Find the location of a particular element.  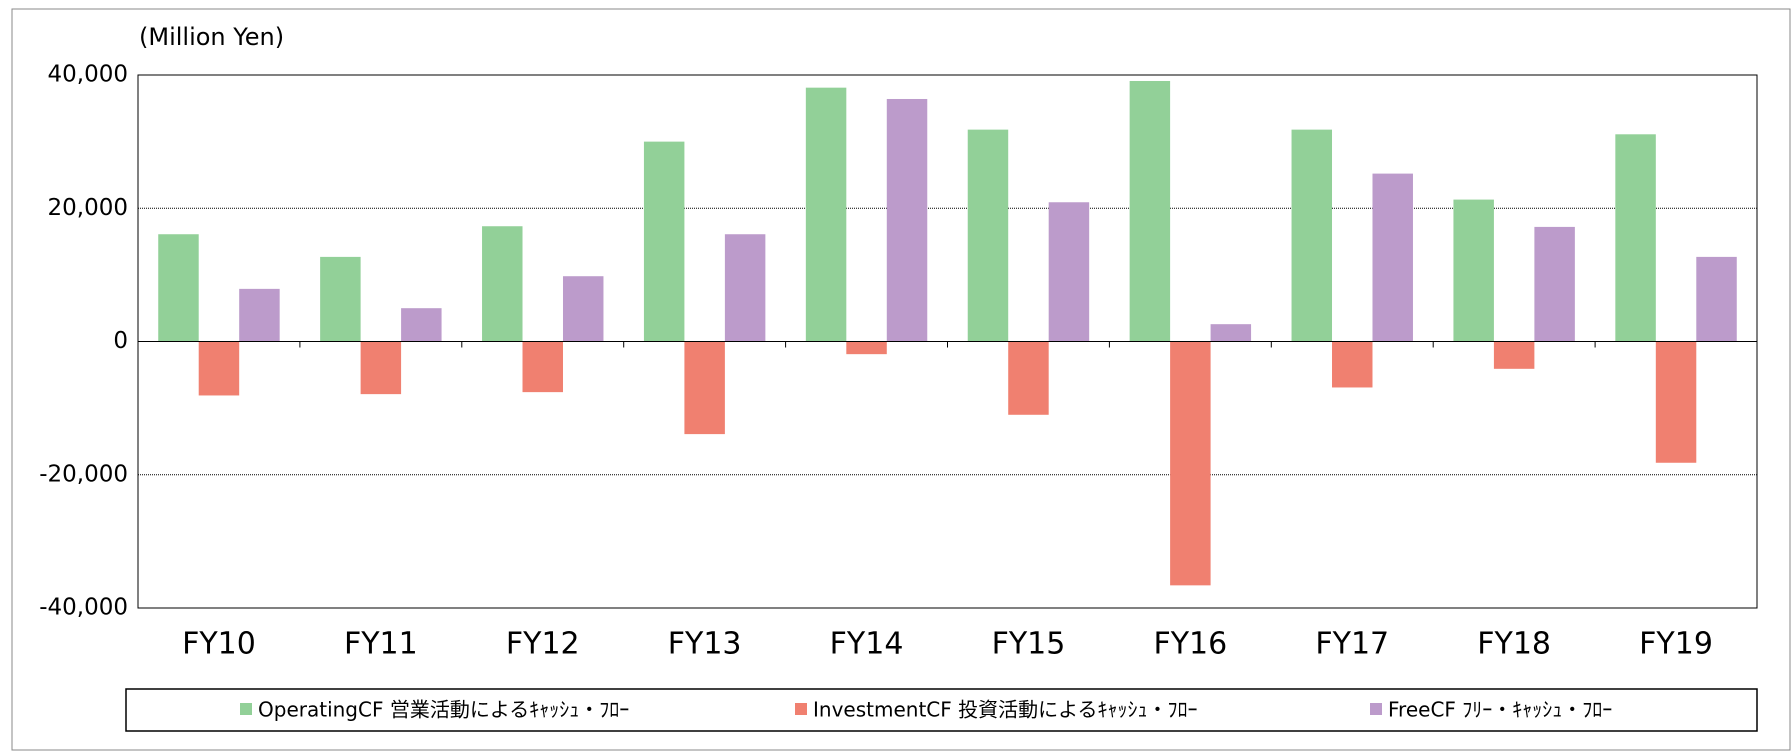

x-tick-label: FY11 is located at coordinates (381, 644).